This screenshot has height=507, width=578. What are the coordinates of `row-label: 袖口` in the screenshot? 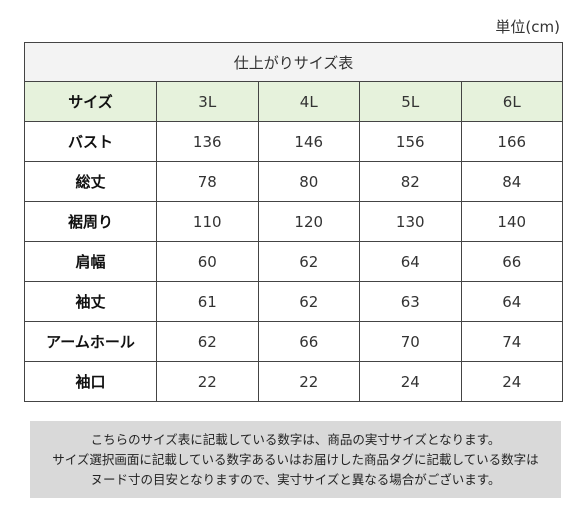 It's located at (90, 381).